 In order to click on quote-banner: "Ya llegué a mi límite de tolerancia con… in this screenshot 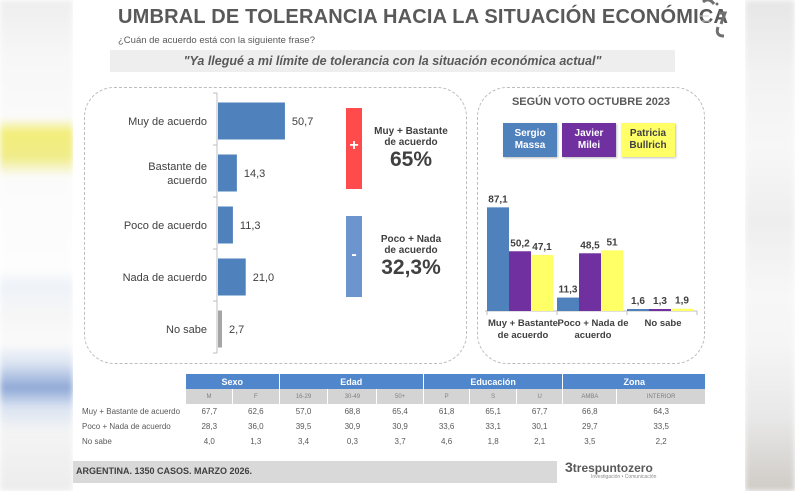, I will do `click(392, 61)`.